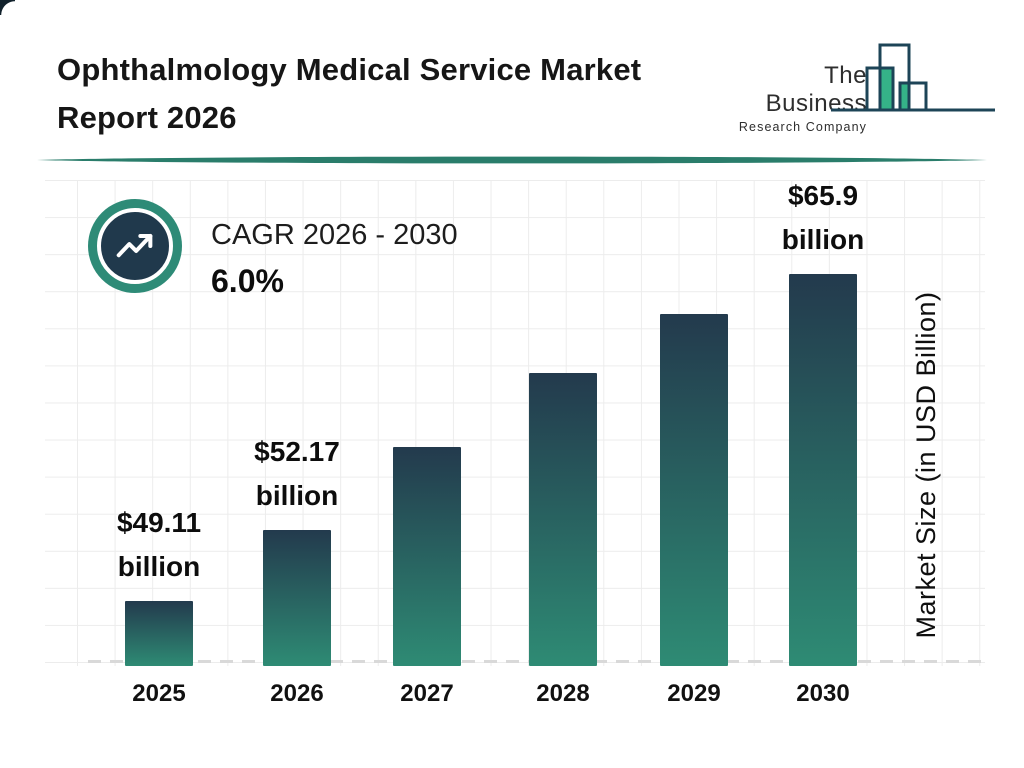  What do you see at coordinates (7, 7) in the screenshot?
I see `corner-notch` at bounding box center [7, 7].